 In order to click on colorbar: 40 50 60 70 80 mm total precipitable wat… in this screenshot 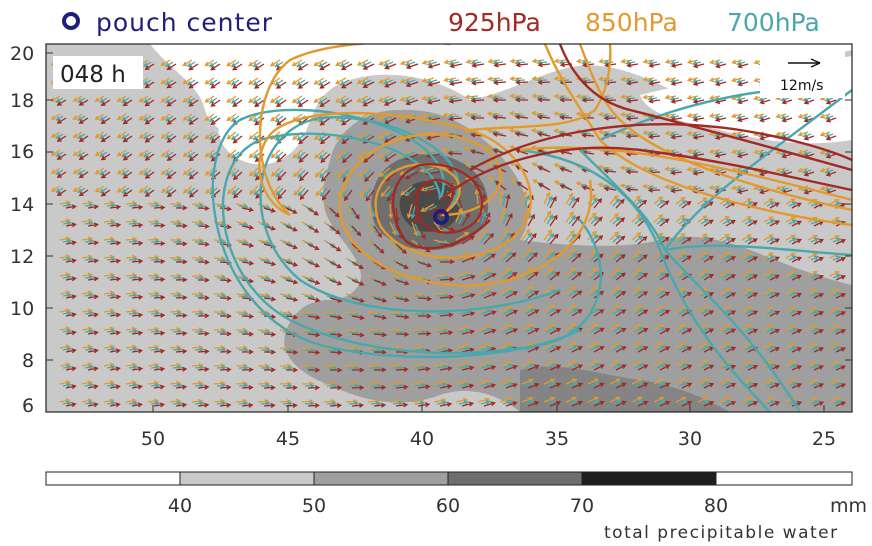, I will do `click(456, 507)`.